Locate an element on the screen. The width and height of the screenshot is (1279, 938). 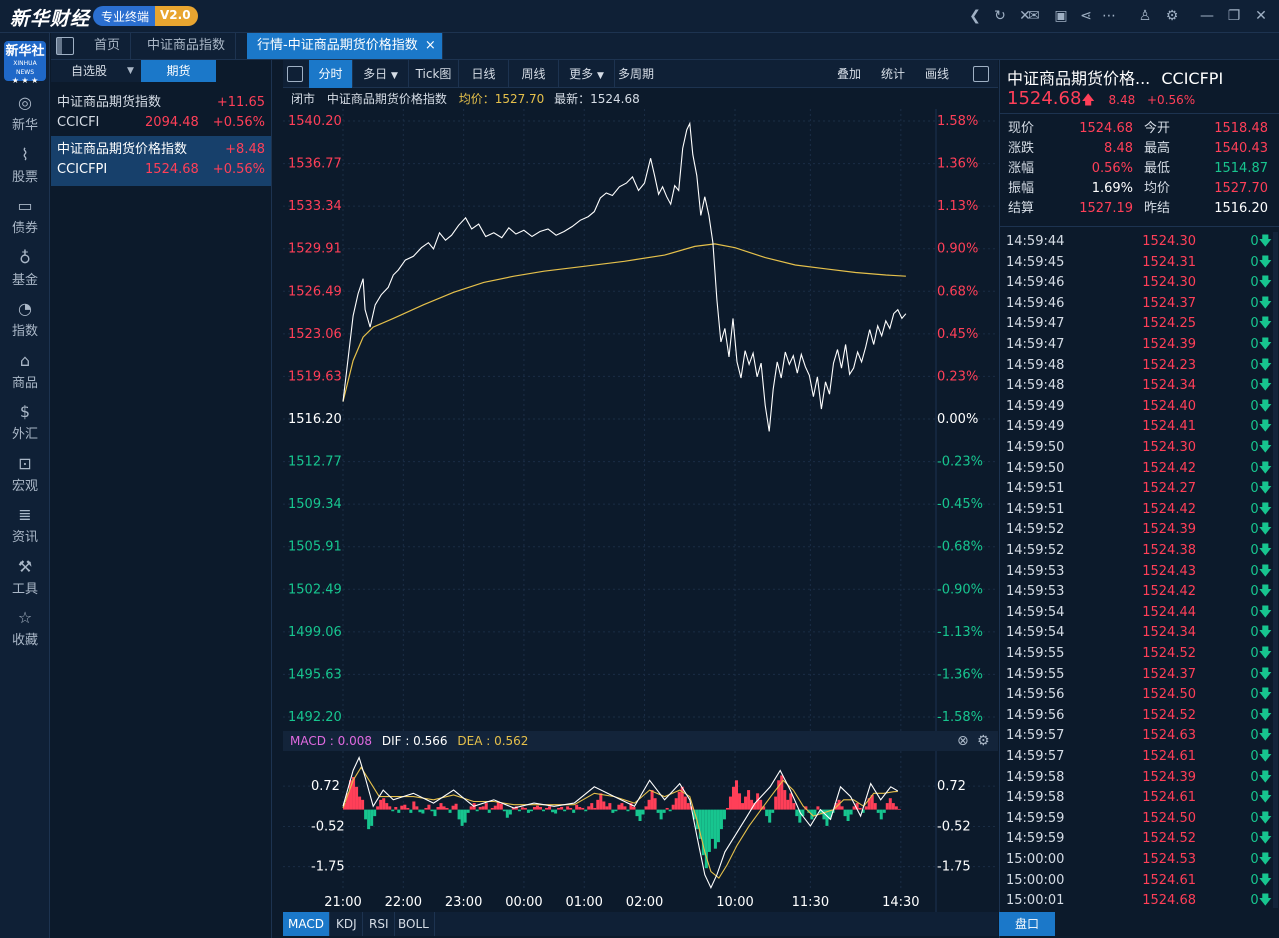
field-label: 均价 is located at coordinates (1157, 188).